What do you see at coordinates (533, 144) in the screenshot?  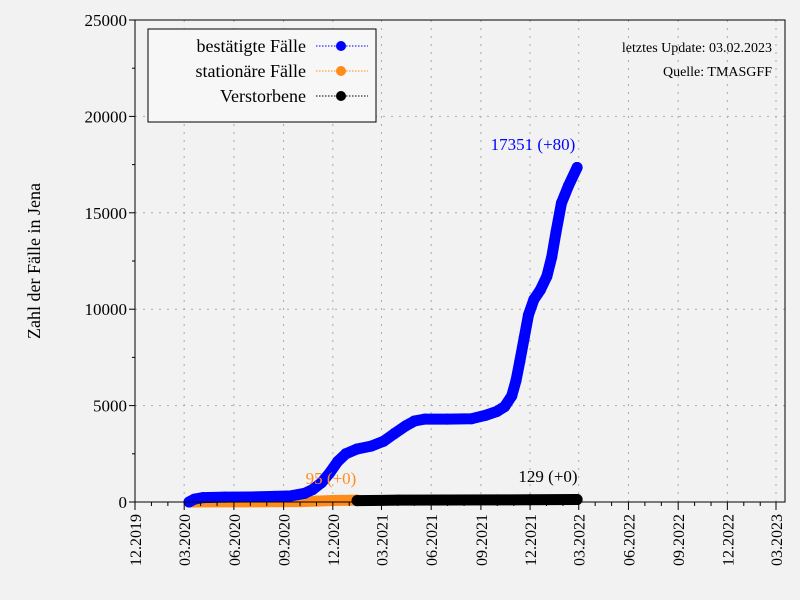 I see `end-label: 17351 (+80)` at bounding box center [533, 144].